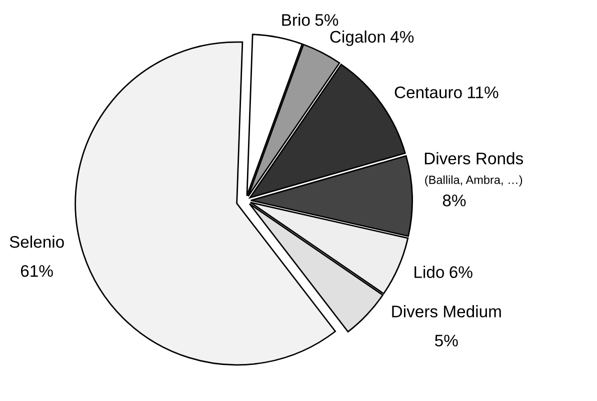 The width and height of the screenshot is (597, 401). Describe the element at coordinates (296, 20) in the screenshot. I see `slice-label: Brio` at that location.